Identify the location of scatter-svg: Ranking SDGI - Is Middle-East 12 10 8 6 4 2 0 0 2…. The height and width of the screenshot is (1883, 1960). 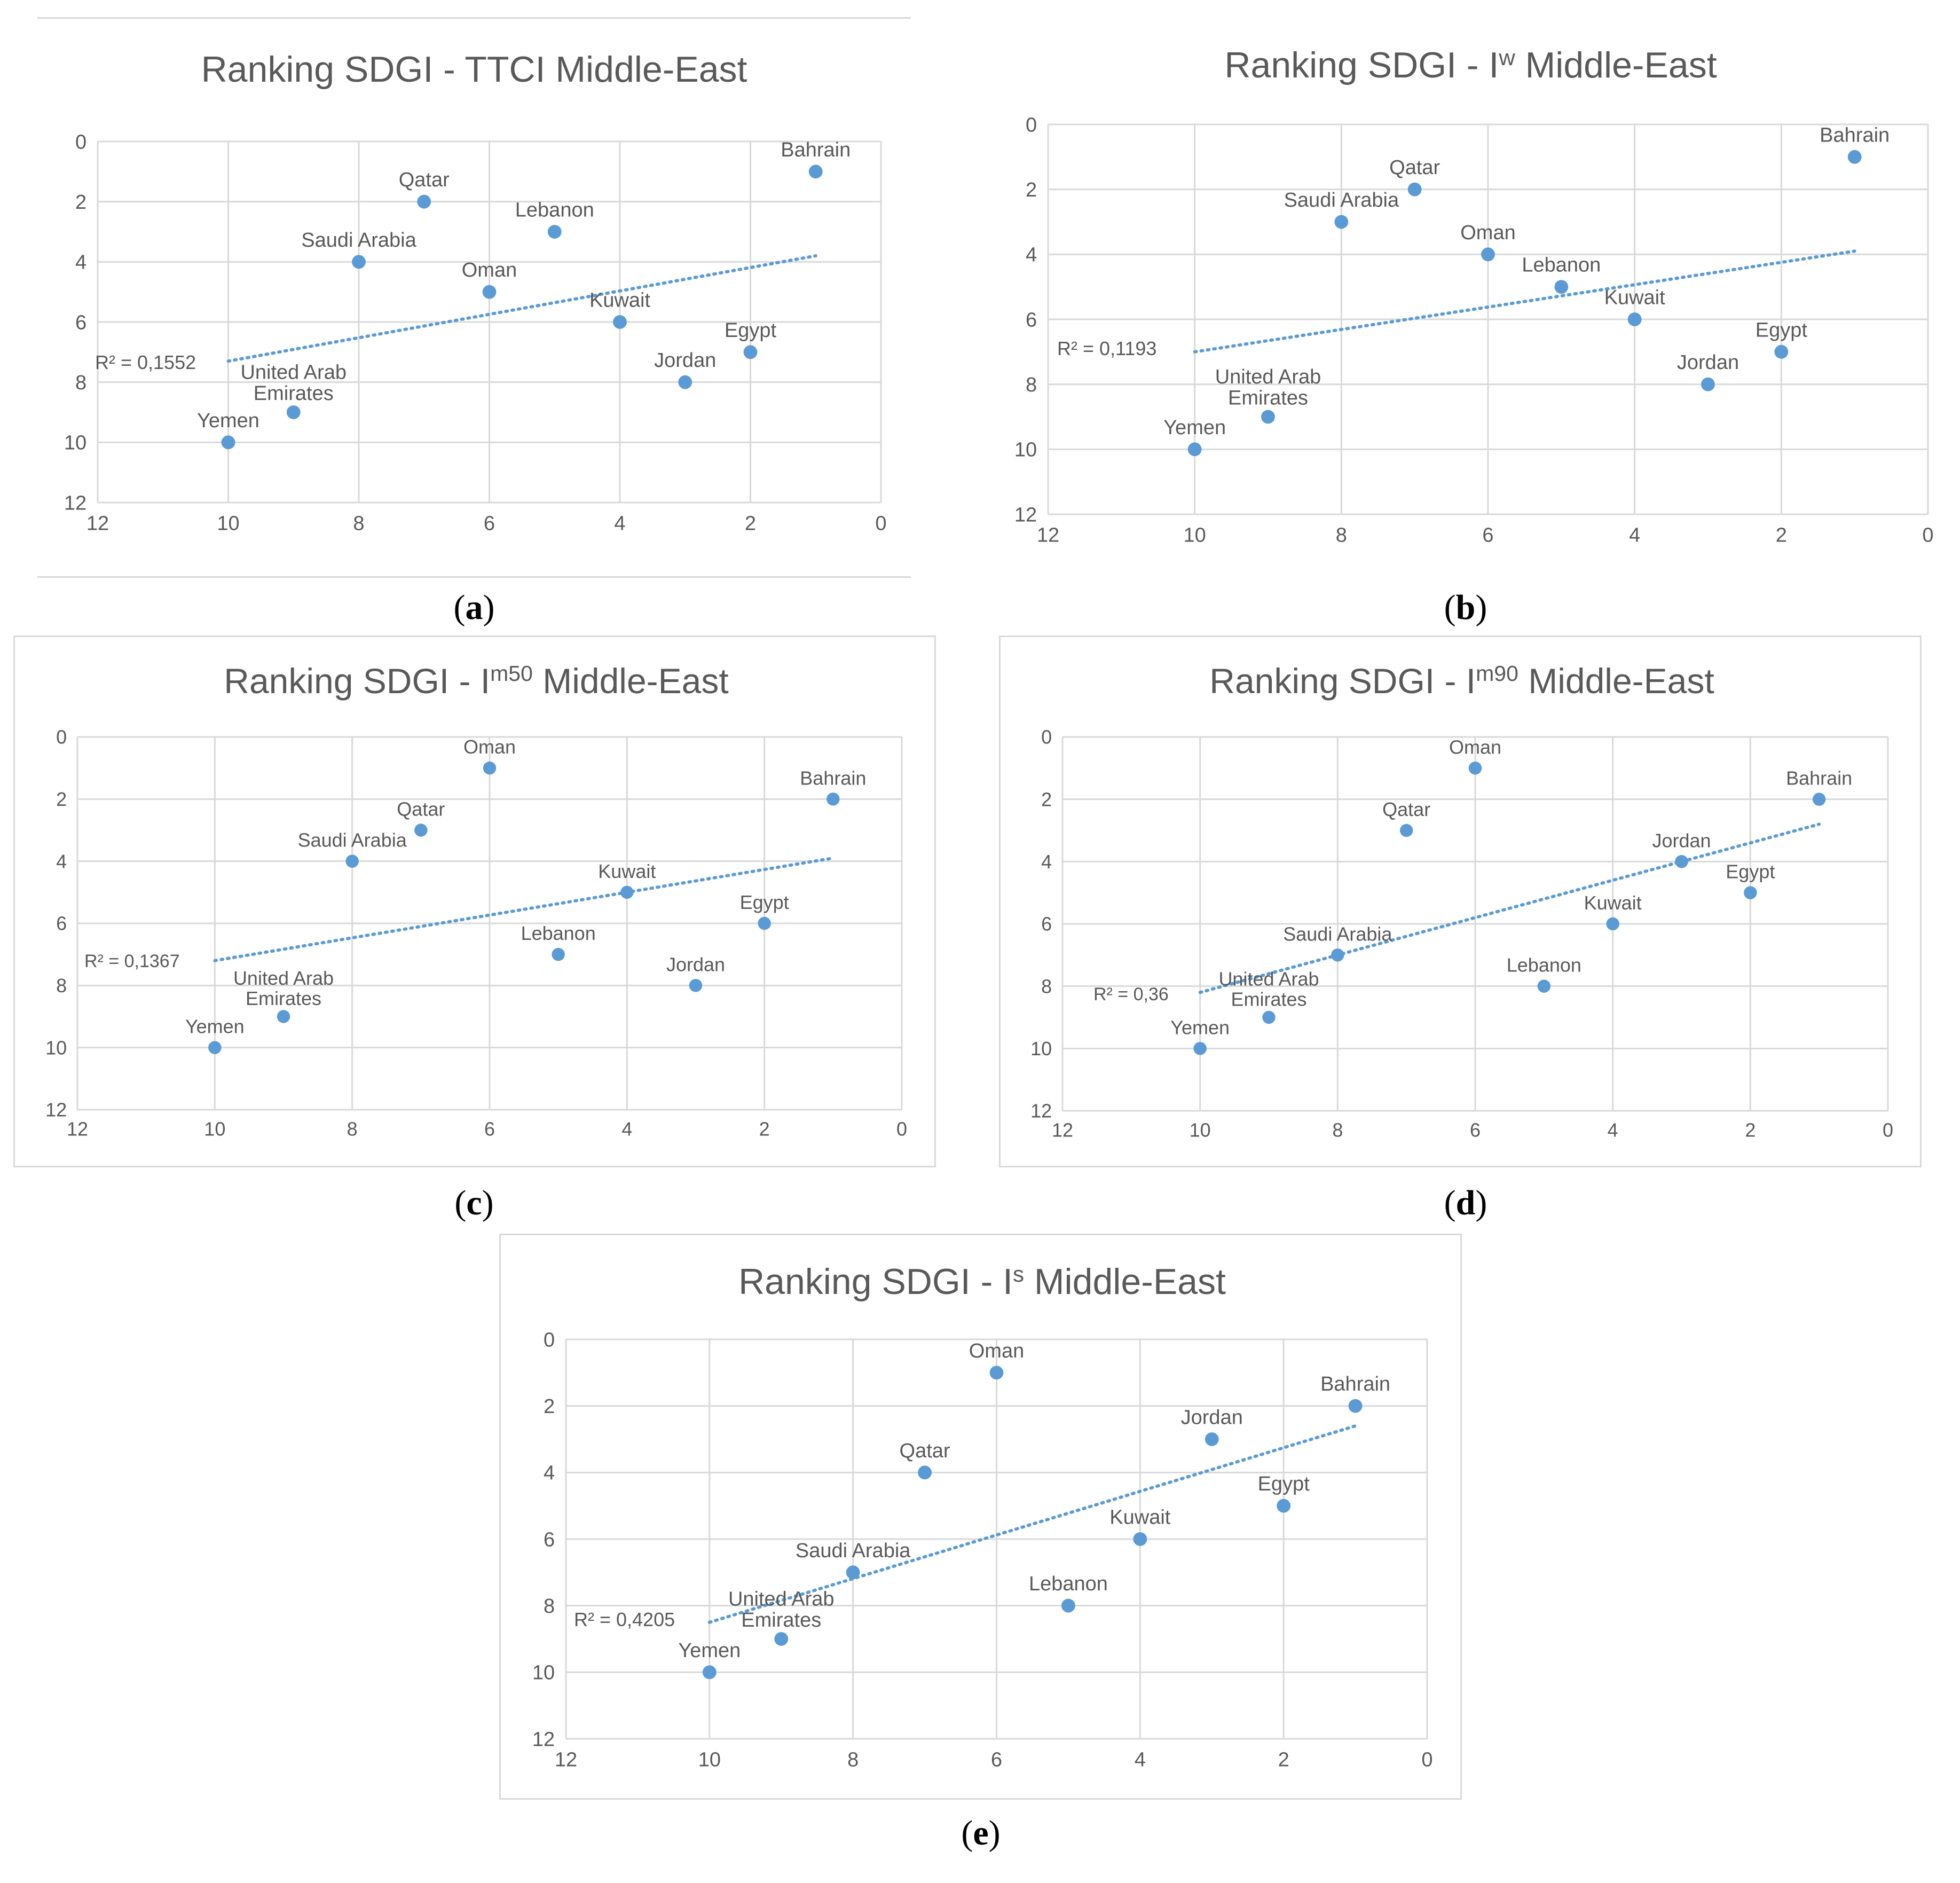
(982, 1516).